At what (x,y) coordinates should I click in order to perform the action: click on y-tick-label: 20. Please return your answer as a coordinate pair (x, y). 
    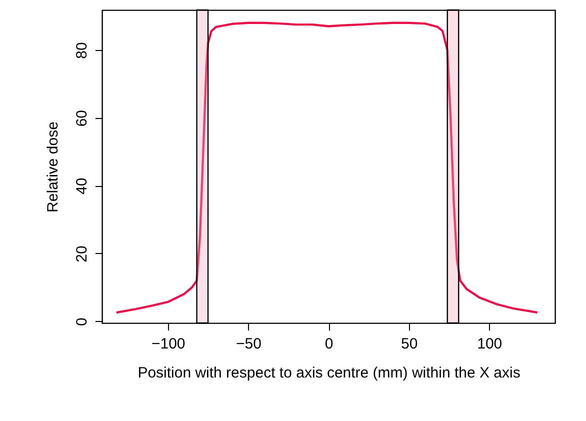
    Looking at the image, I should click on (82, 254).